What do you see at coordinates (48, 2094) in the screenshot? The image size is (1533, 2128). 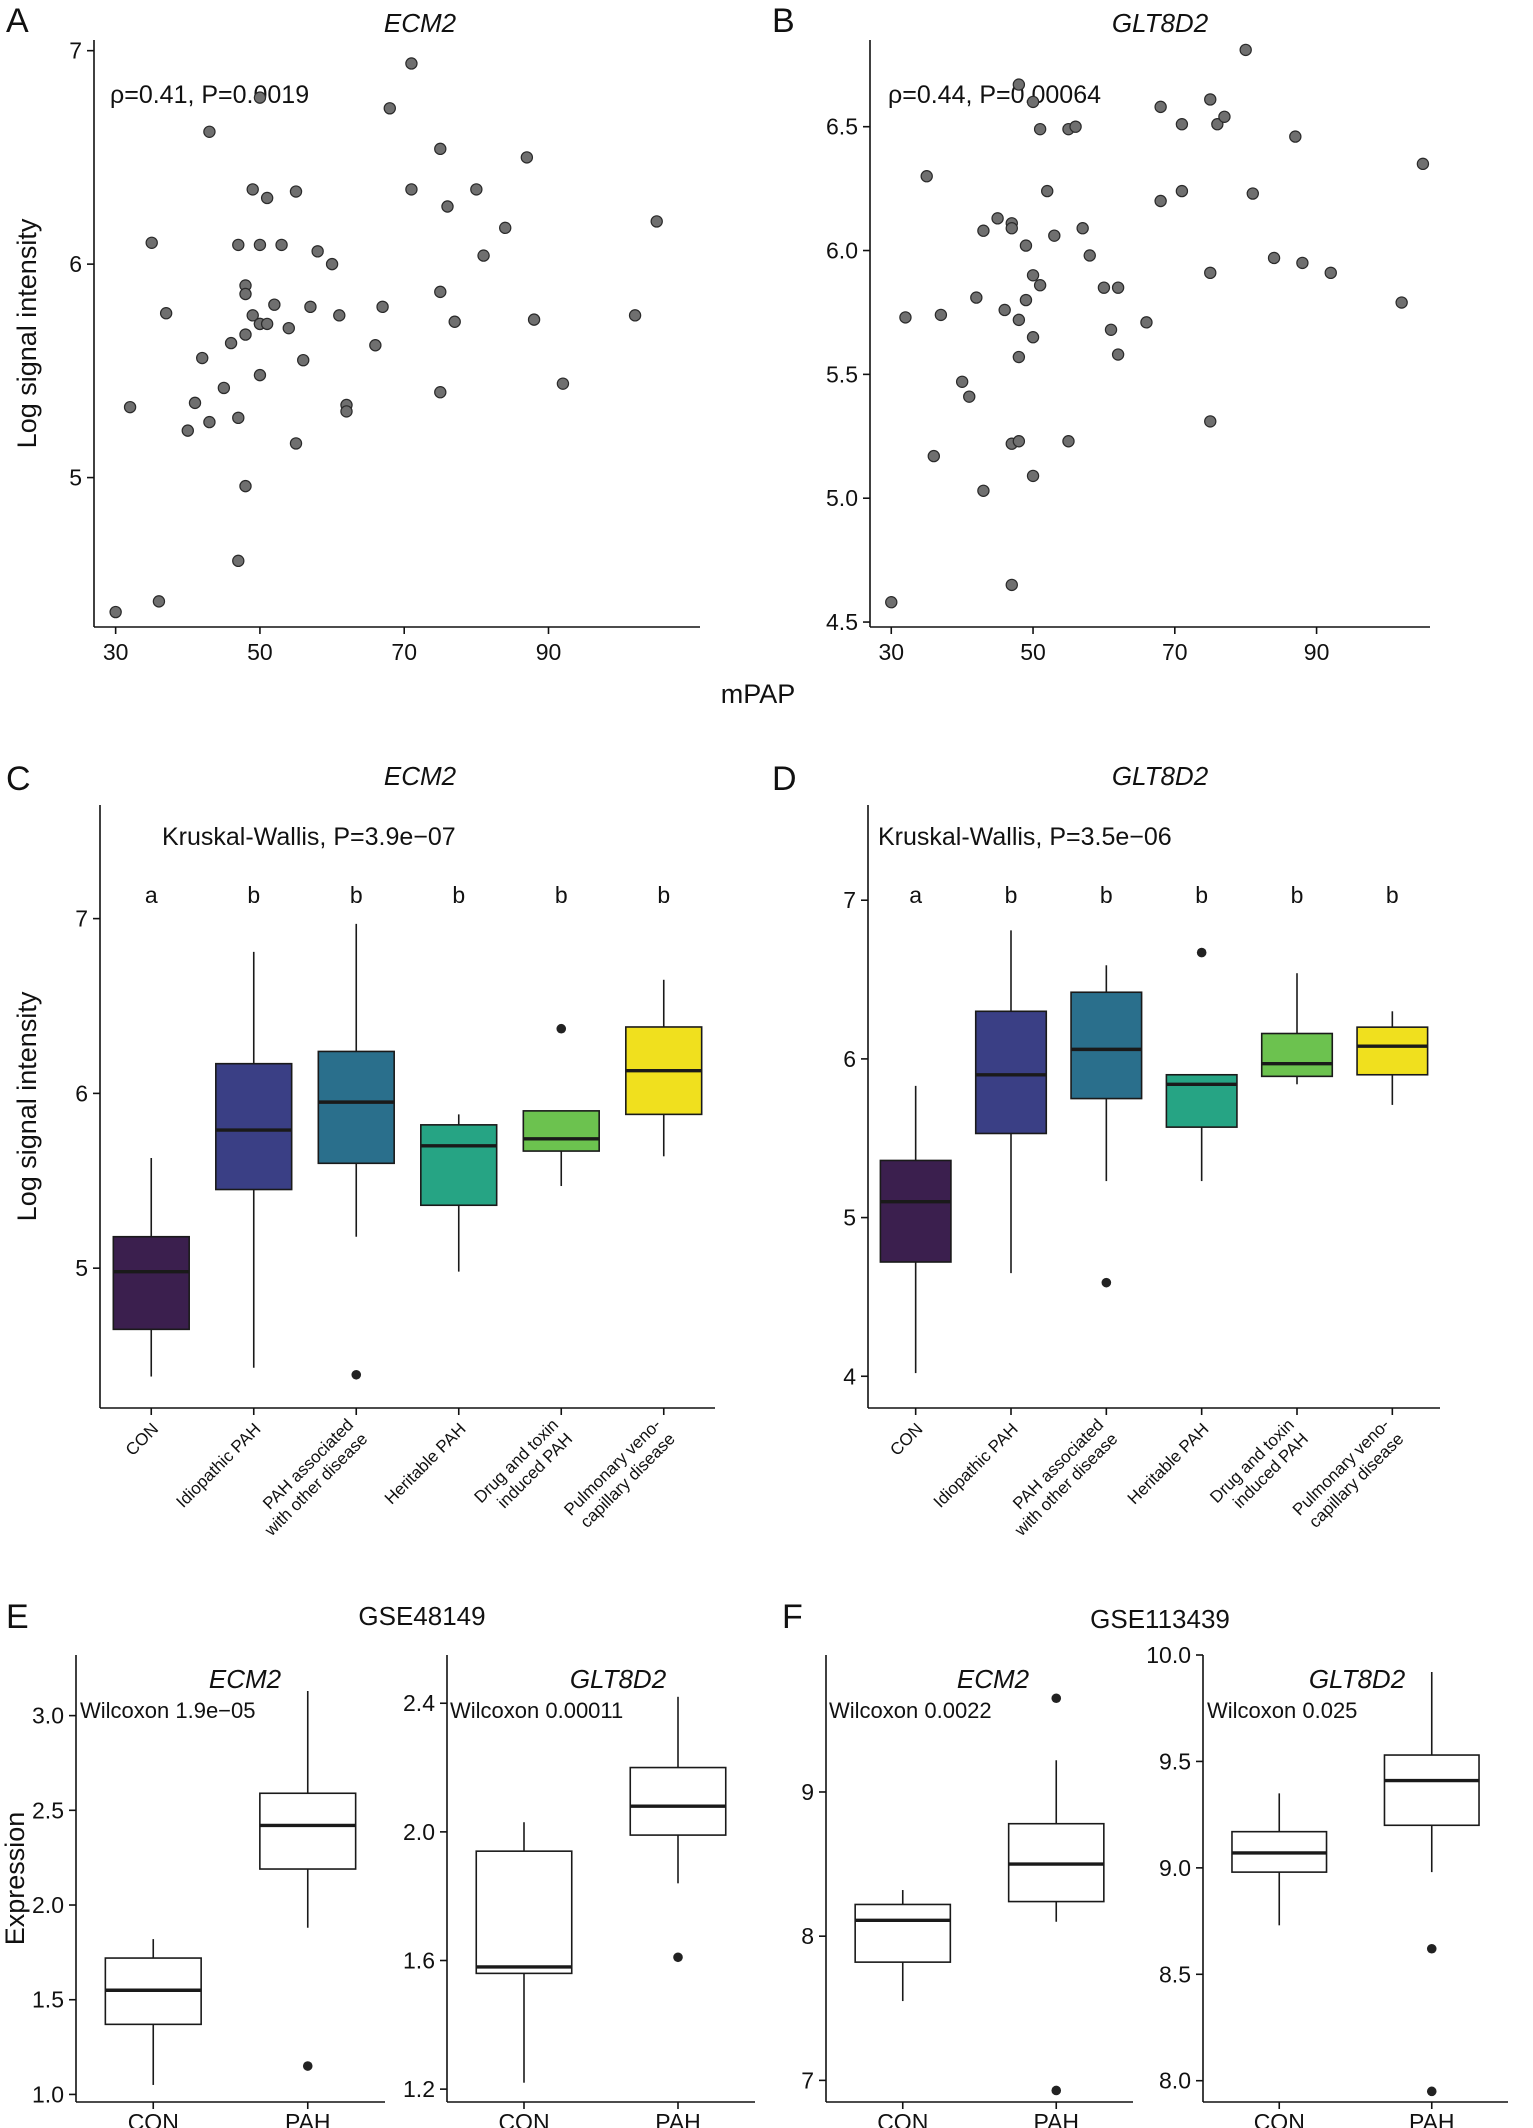 I see `y-tick-label: 1.0` at bounding box center [48, 2094].